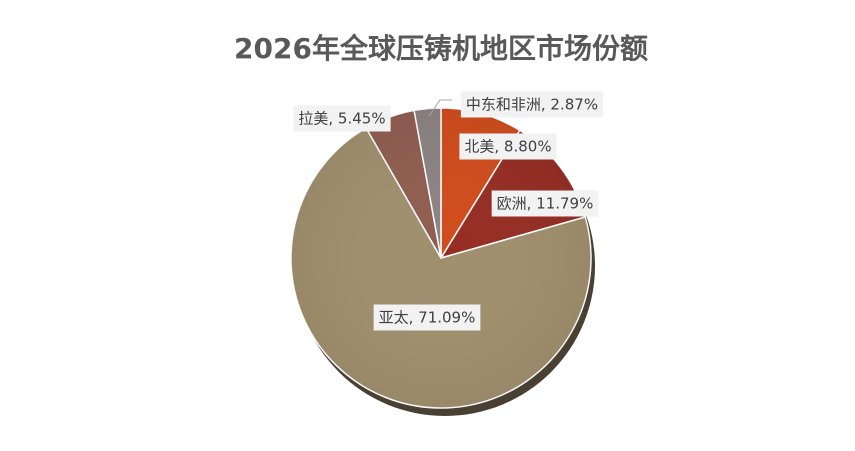  I want to click on data-label: 中东和非洲, 2.87%, so click(532, 105).